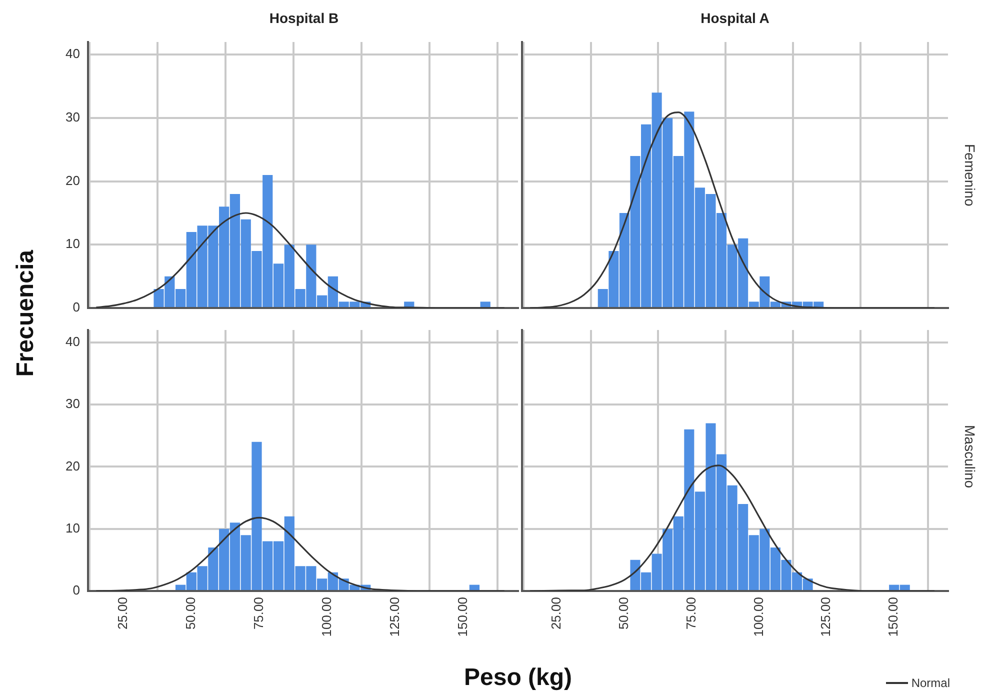 The image size is (983, 696). What do you see at coordinates (735, 18) in the screenshot?
I see `chart-title: Hospital A` at bounding box center [735, 18].